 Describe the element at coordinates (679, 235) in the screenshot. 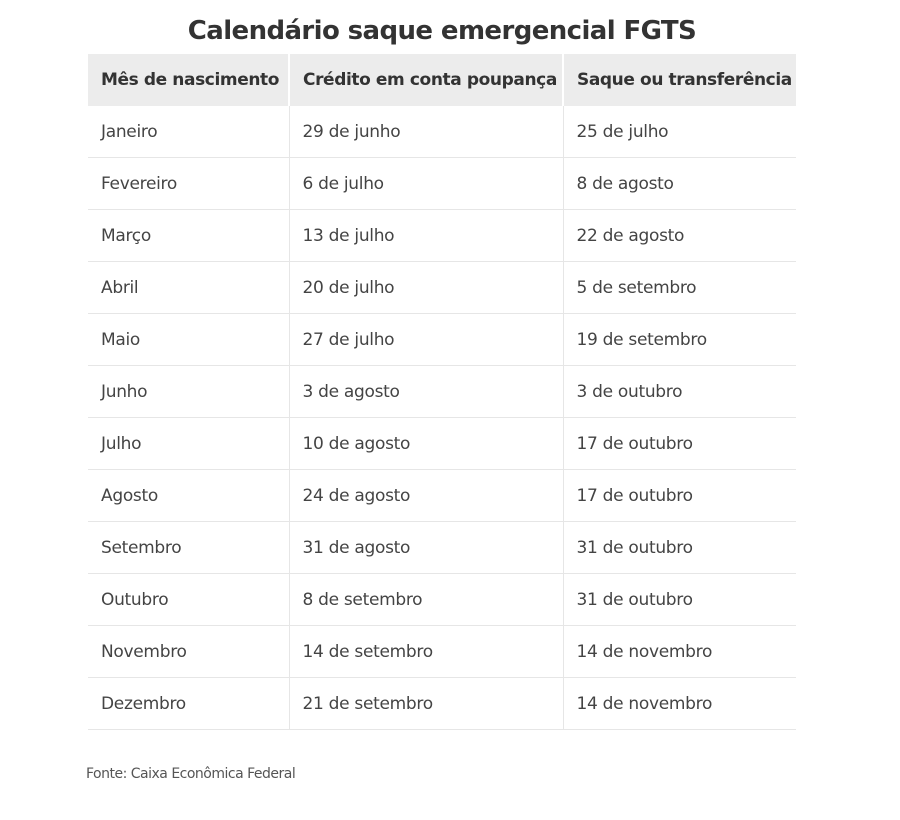

I see `cell-withdrawal-transfer: 22 de agosto` at that location.